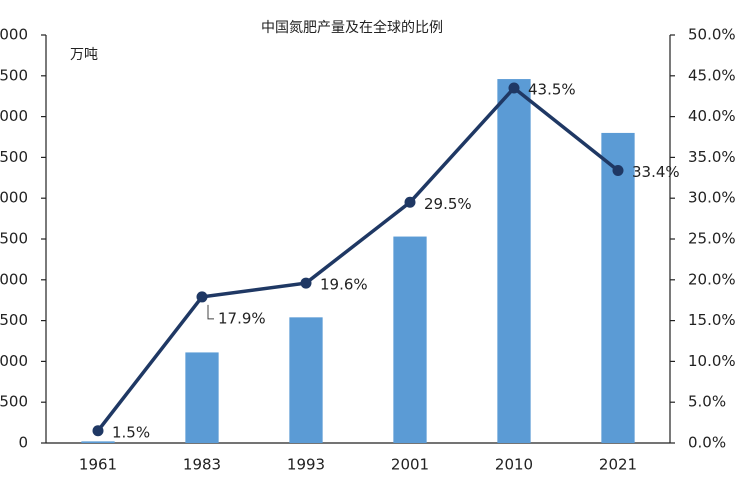 This screenshot has width=750, height=500. Describe the element at coordinates (352, 27) in the screenshot. I see `chart-title: 中国氮肥产量及在全球的比例` at that location.